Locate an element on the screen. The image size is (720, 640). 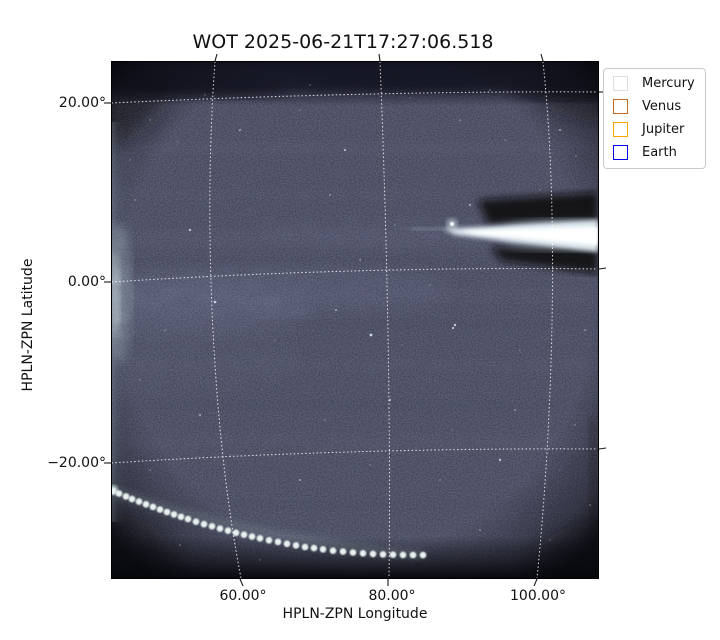
x-tick-label: 80.00° is located at coordinates (392, 596).